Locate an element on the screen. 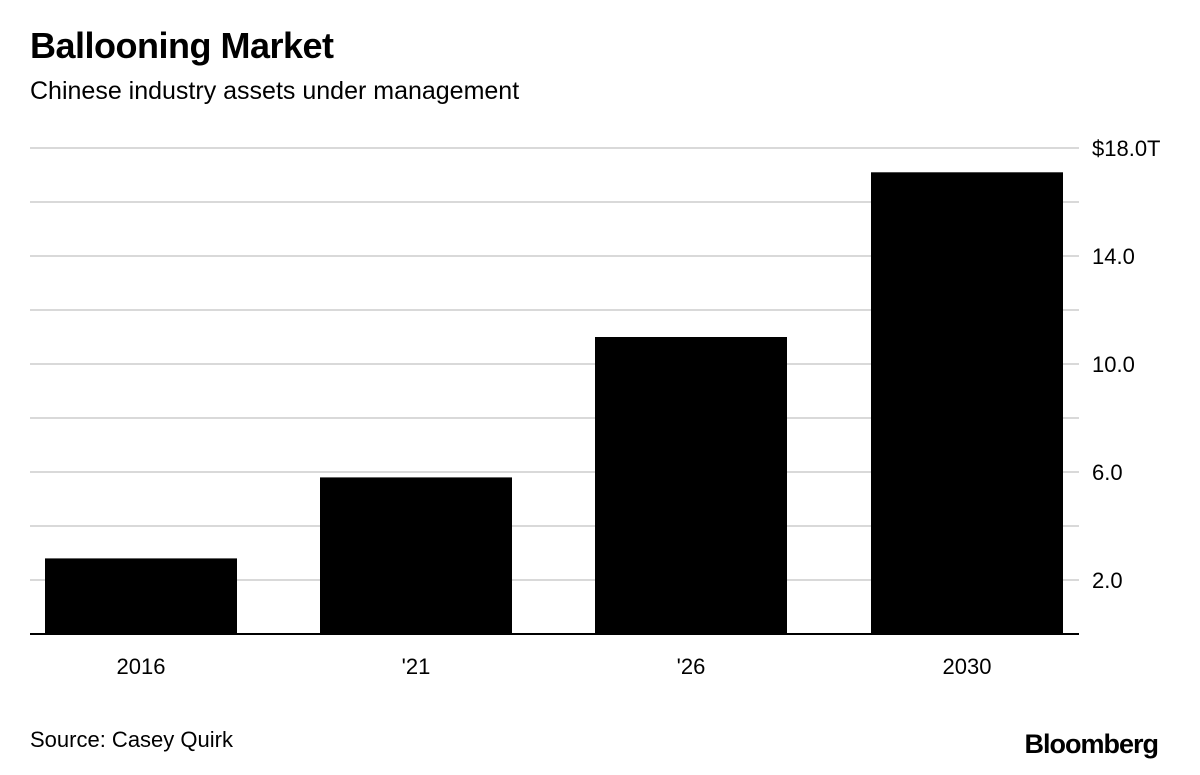  source-note: Source: Casey Quirk is located at coordinates (131, 739).